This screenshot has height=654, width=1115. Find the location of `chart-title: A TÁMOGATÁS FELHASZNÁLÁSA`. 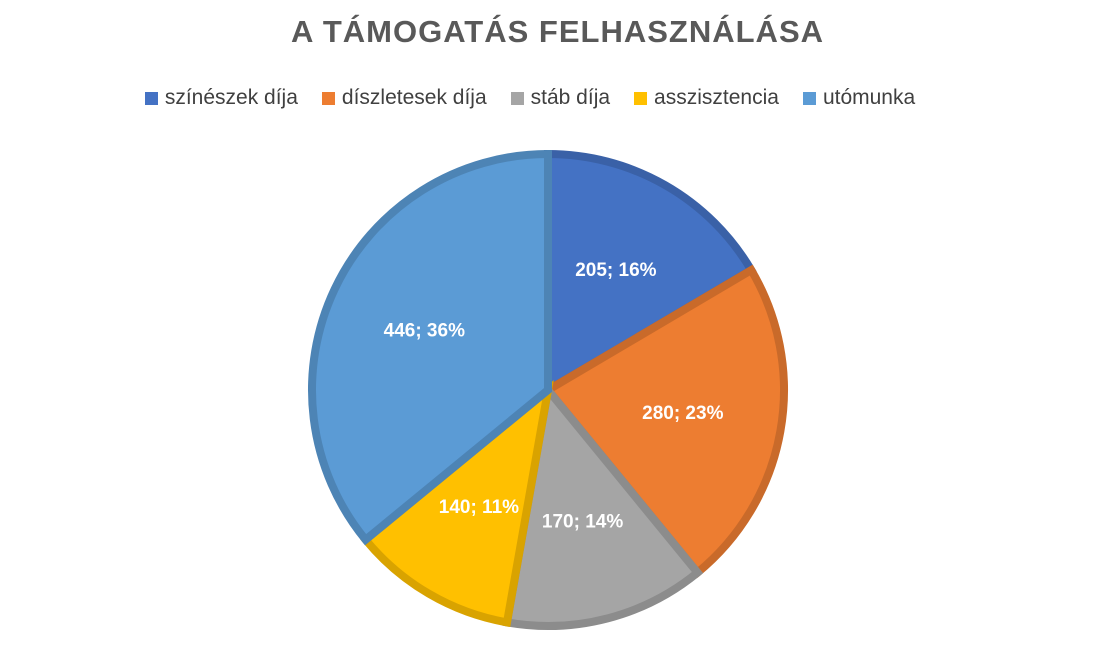

chart-title: A TÁMOGATÁS FELHASZNÁLÁSA is located at coordinates (557, 31).